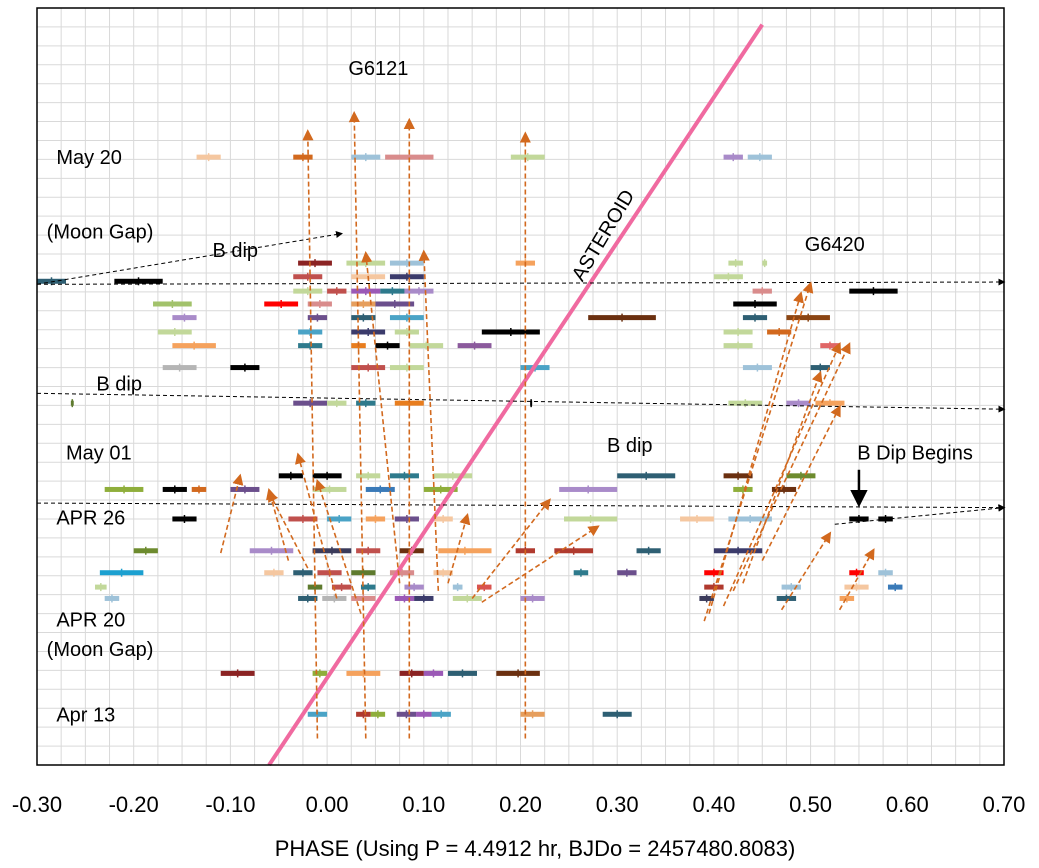 Image resolution: width=1039 pixels, height=868 pixels. Describe the element at coordinates (915, 453) in the screenshot. I see `annotation-label: B Dip Begins` at that location.